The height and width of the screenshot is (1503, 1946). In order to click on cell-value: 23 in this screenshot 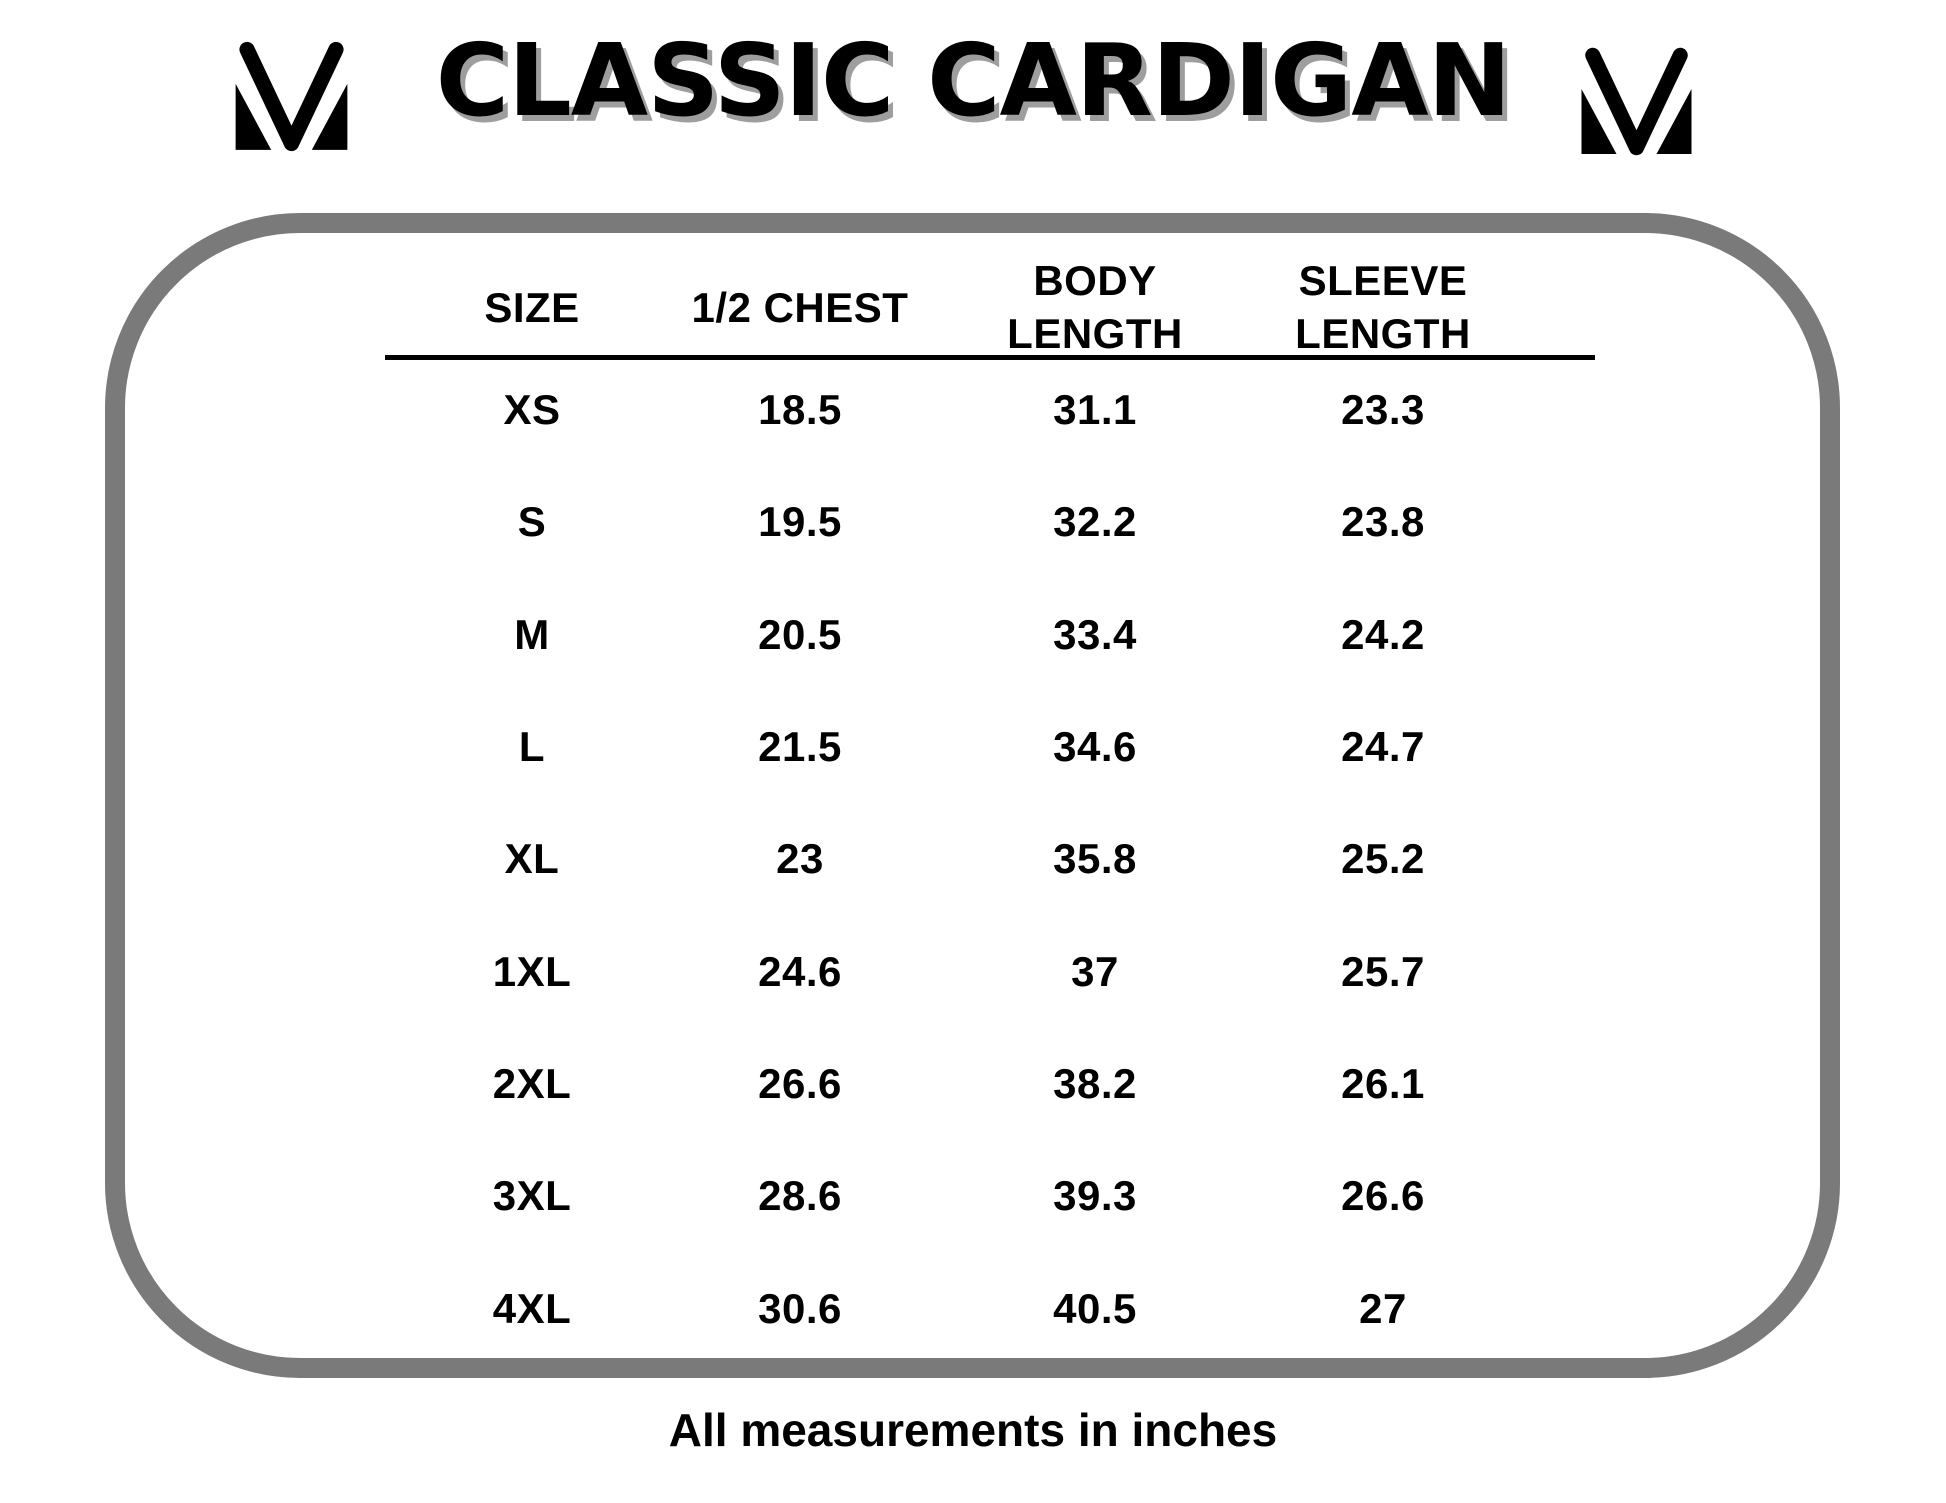, I will do `click(800, 859)`.